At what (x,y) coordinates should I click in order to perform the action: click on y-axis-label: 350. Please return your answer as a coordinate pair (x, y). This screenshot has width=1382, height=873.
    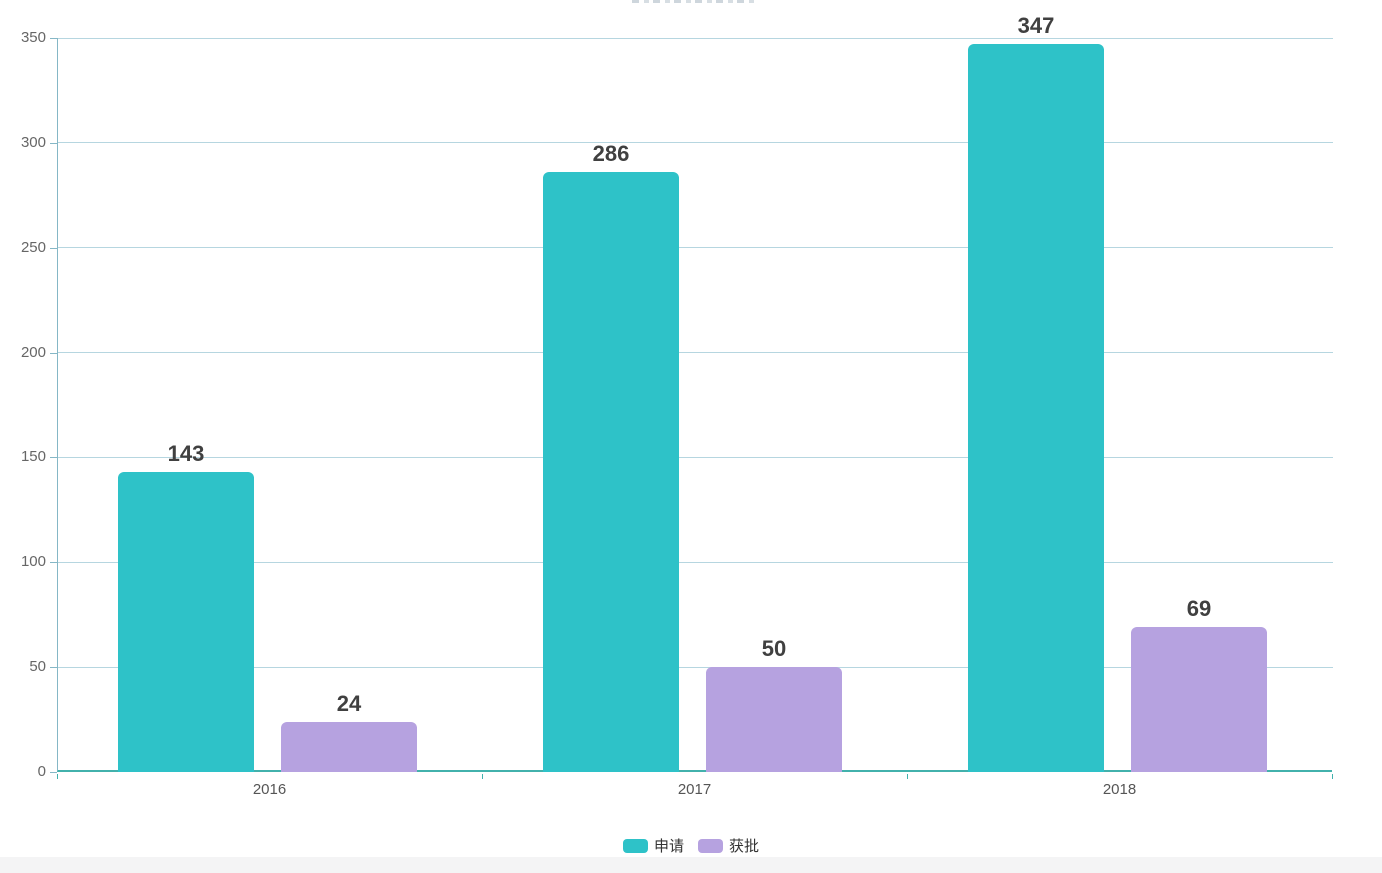
    Looking at the image, I should click on (33, 37).